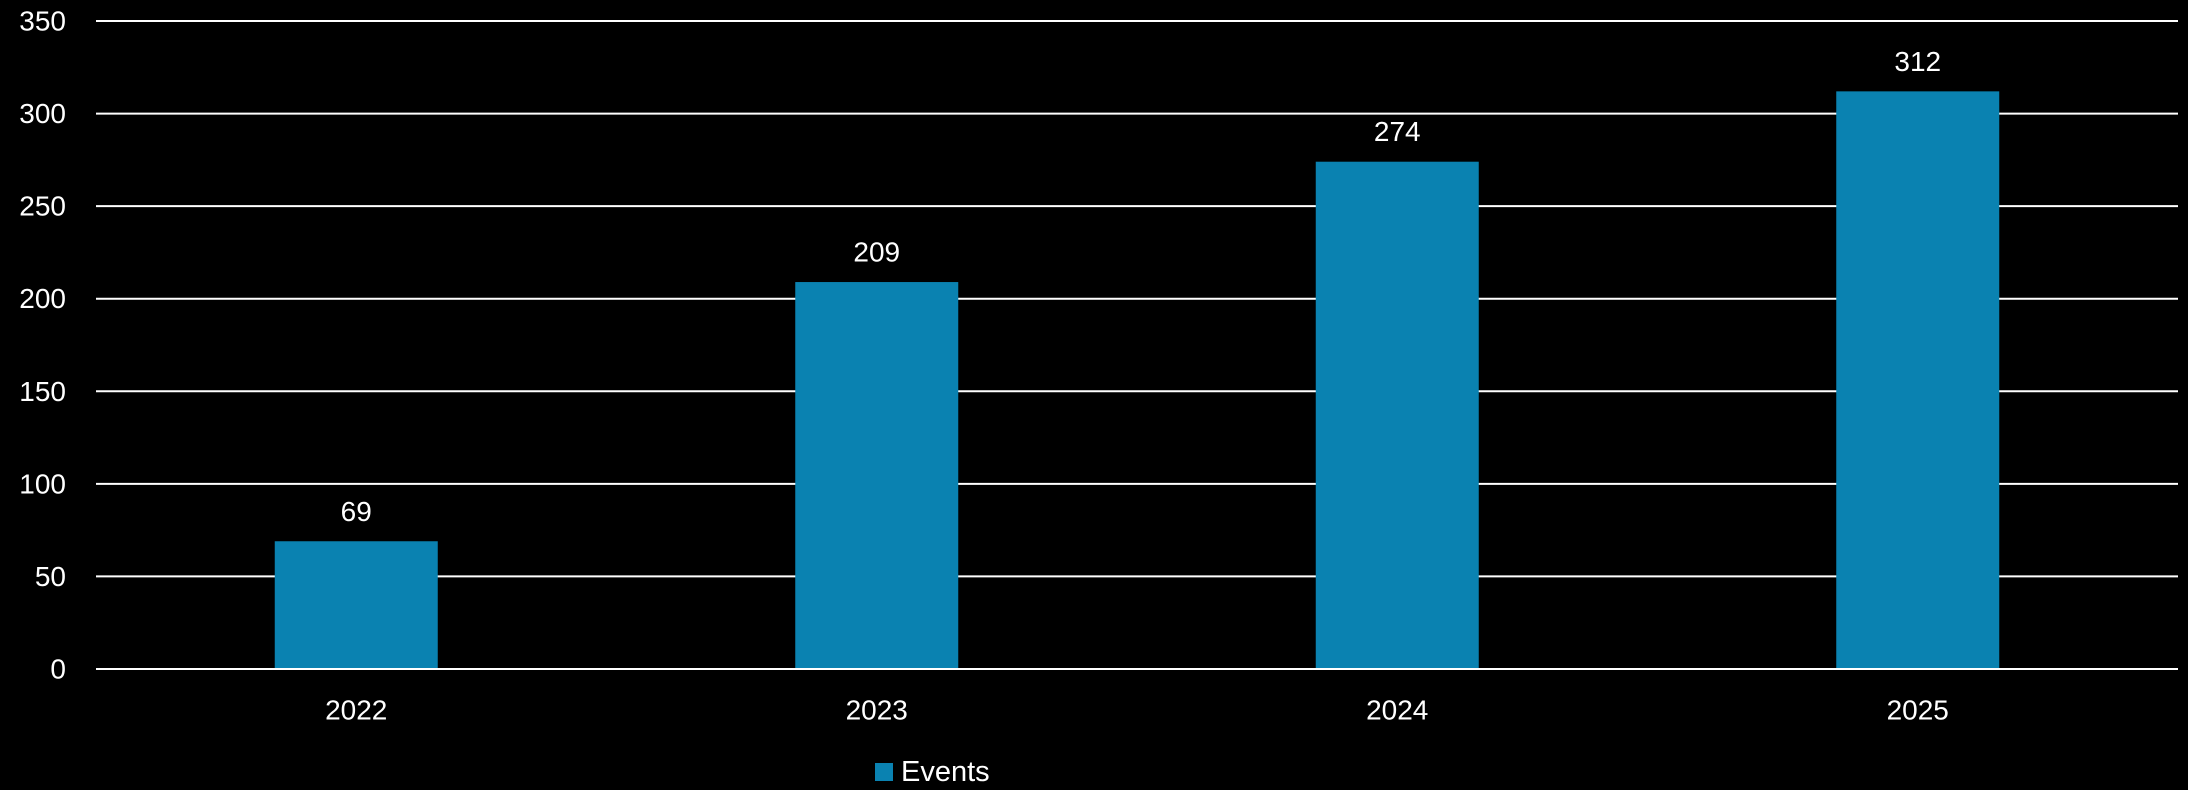 The height and width of the screenshot is (790, 2188). Describe the element at coordinates (50, 576) in the screenshot. I see `y-tick-label-50: 50` at that location.